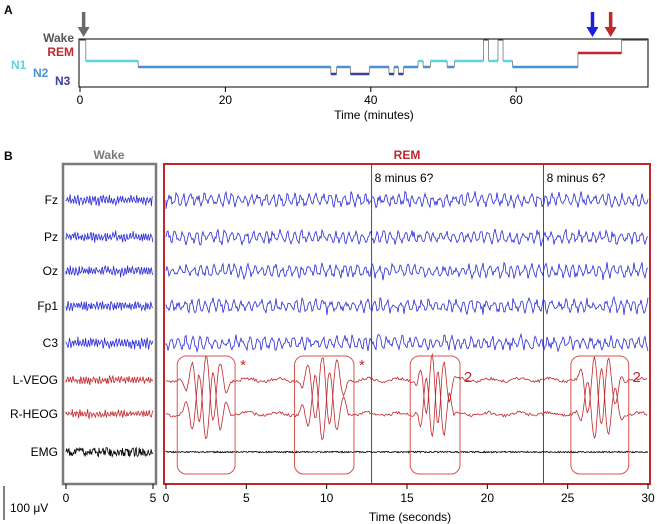 This screenshot has height=524, width=657. What do you see at coordinates (34, 414) in the screenshot?
I see `channel-label-r-heog: R-HEOG` at bounding box center [34, 414].